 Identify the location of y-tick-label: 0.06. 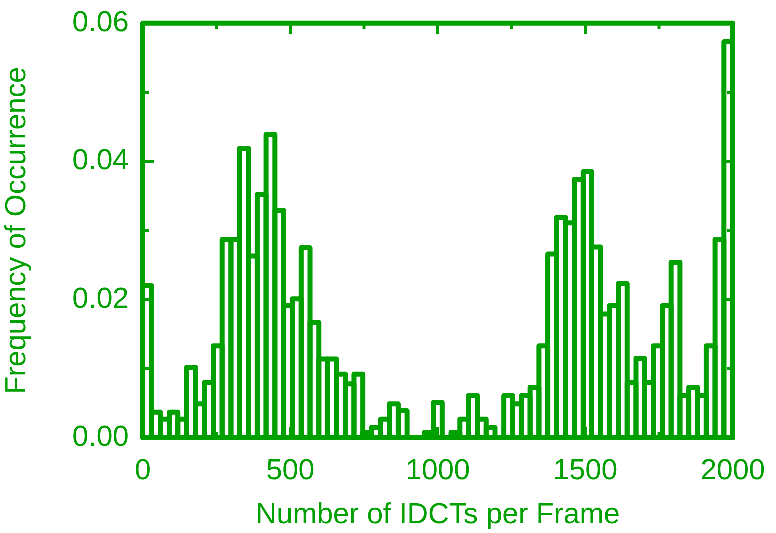
(100, 22).